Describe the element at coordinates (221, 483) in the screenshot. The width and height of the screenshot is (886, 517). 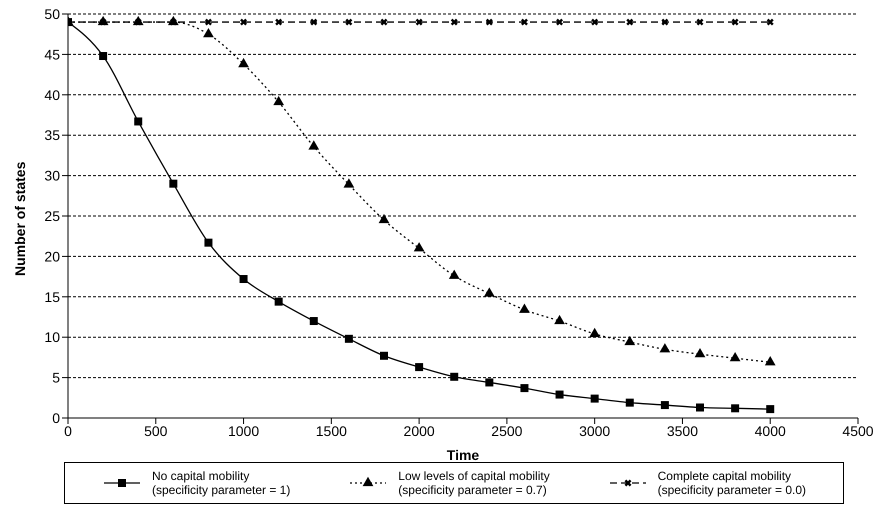
I see `legend-label: No capital mobility (specificity parameter = 1)` at that location.